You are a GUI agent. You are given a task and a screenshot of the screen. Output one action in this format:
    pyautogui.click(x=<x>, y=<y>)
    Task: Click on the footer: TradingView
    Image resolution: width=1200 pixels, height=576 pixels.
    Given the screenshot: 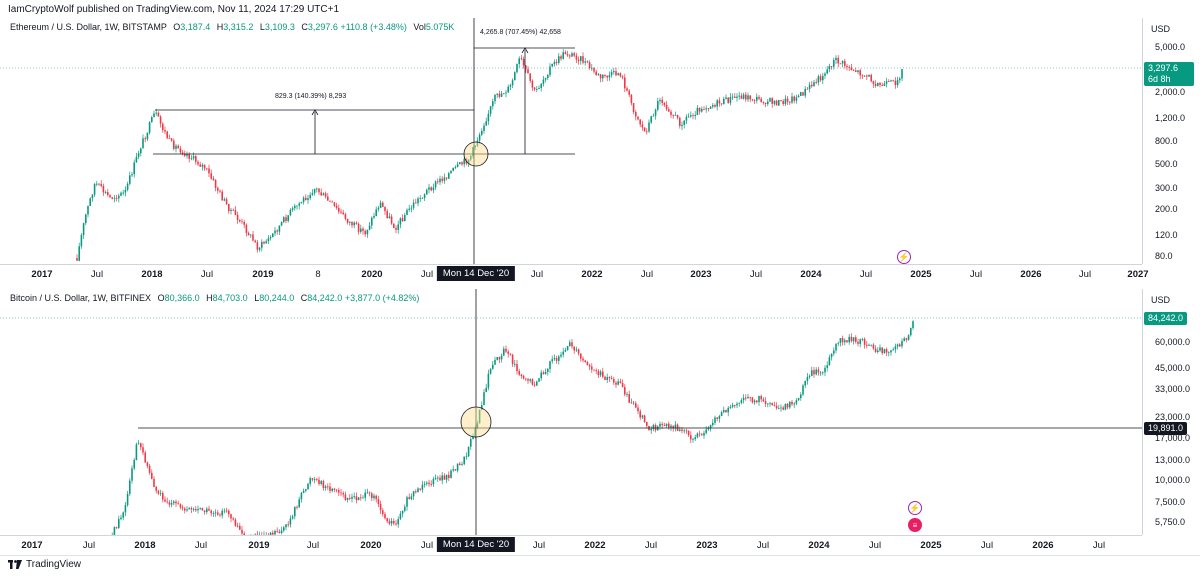 What is the action you would take?
    pyautogui.click(x=600, y=565)
    